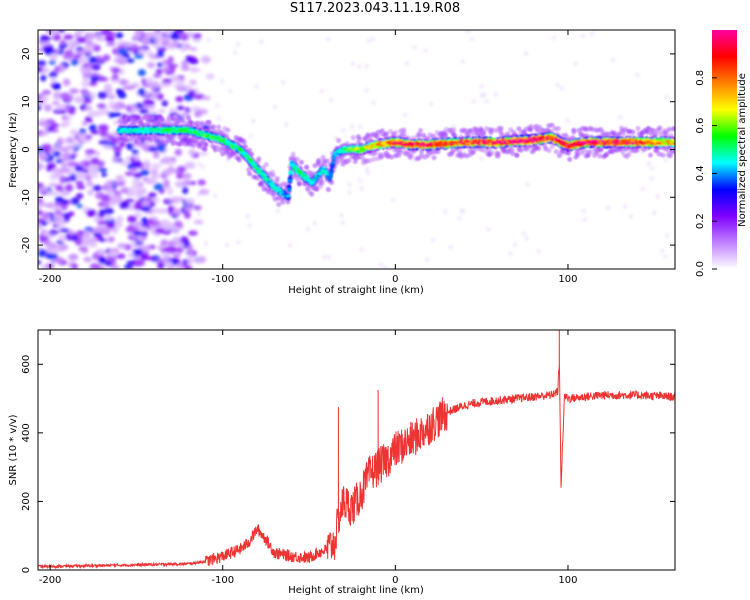  Describe the element at coordinates (356, 290) in the screenshot. I see `spectrogram-x-label: Height of straight line (km)` at that location.